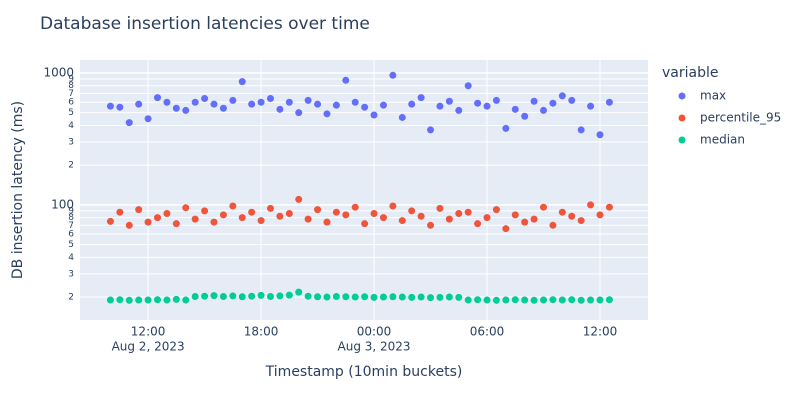 This screenshot has width=800, height=400. I want to click on y-axis-title: DB insertion latency (ms), so click(18, 190).